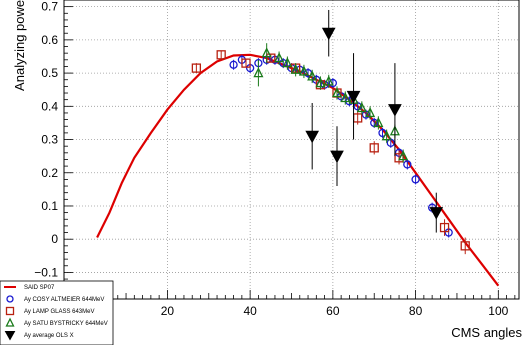 The width and height of the screenshot is (529, 345). What do you see at coordinates (486, 332) in the screenshot?
I see `x-axis-label: CMS angles` at bounding box center [486, 332].